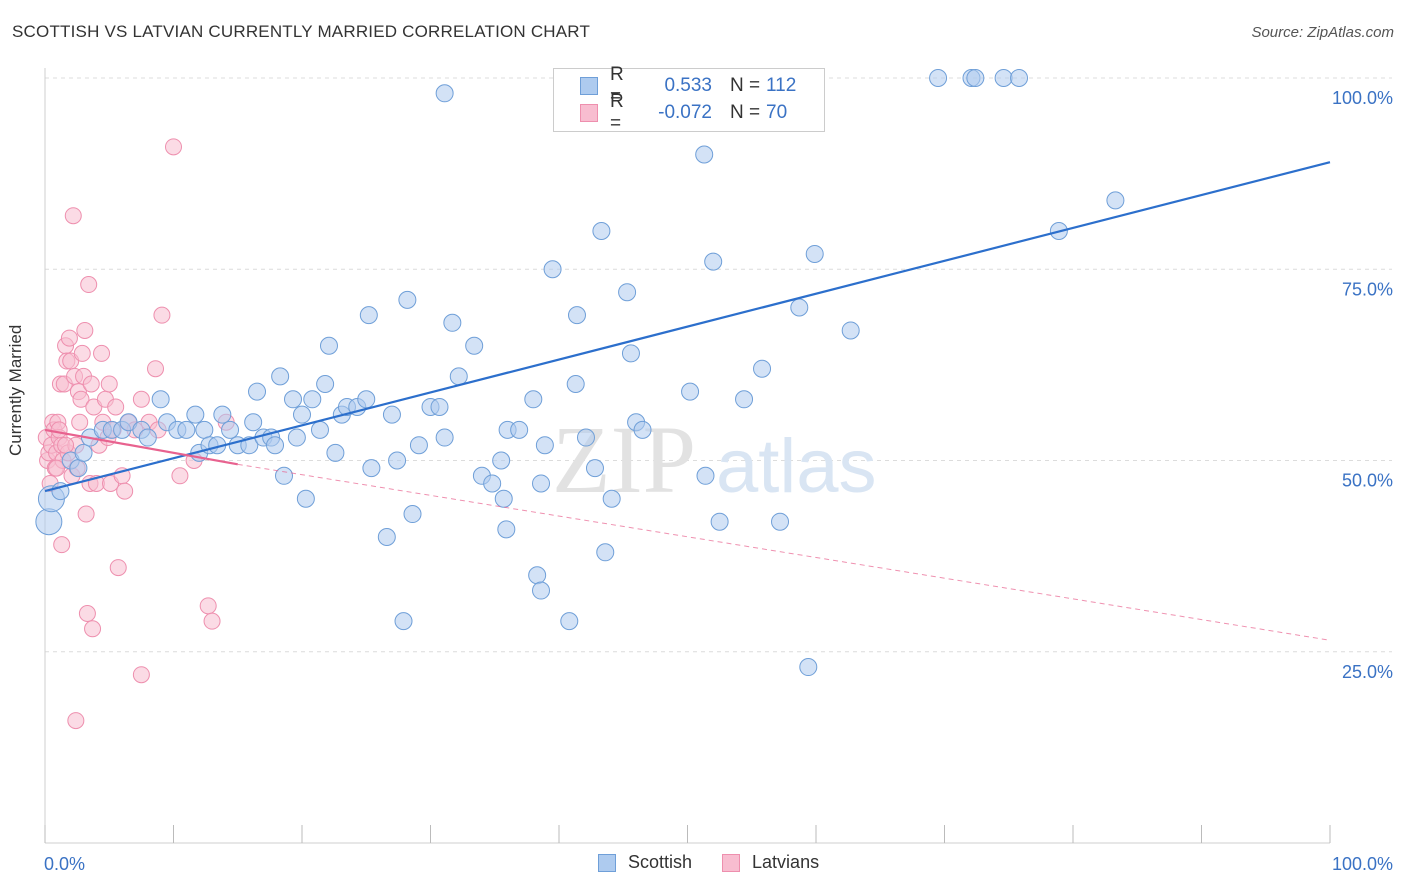 Image resolution: width=1406 pixels, height=892 pixels. Describe the element at coordinates (660, 862) in the screenshot. I see `series-label-scottish: Scottish` at that location.